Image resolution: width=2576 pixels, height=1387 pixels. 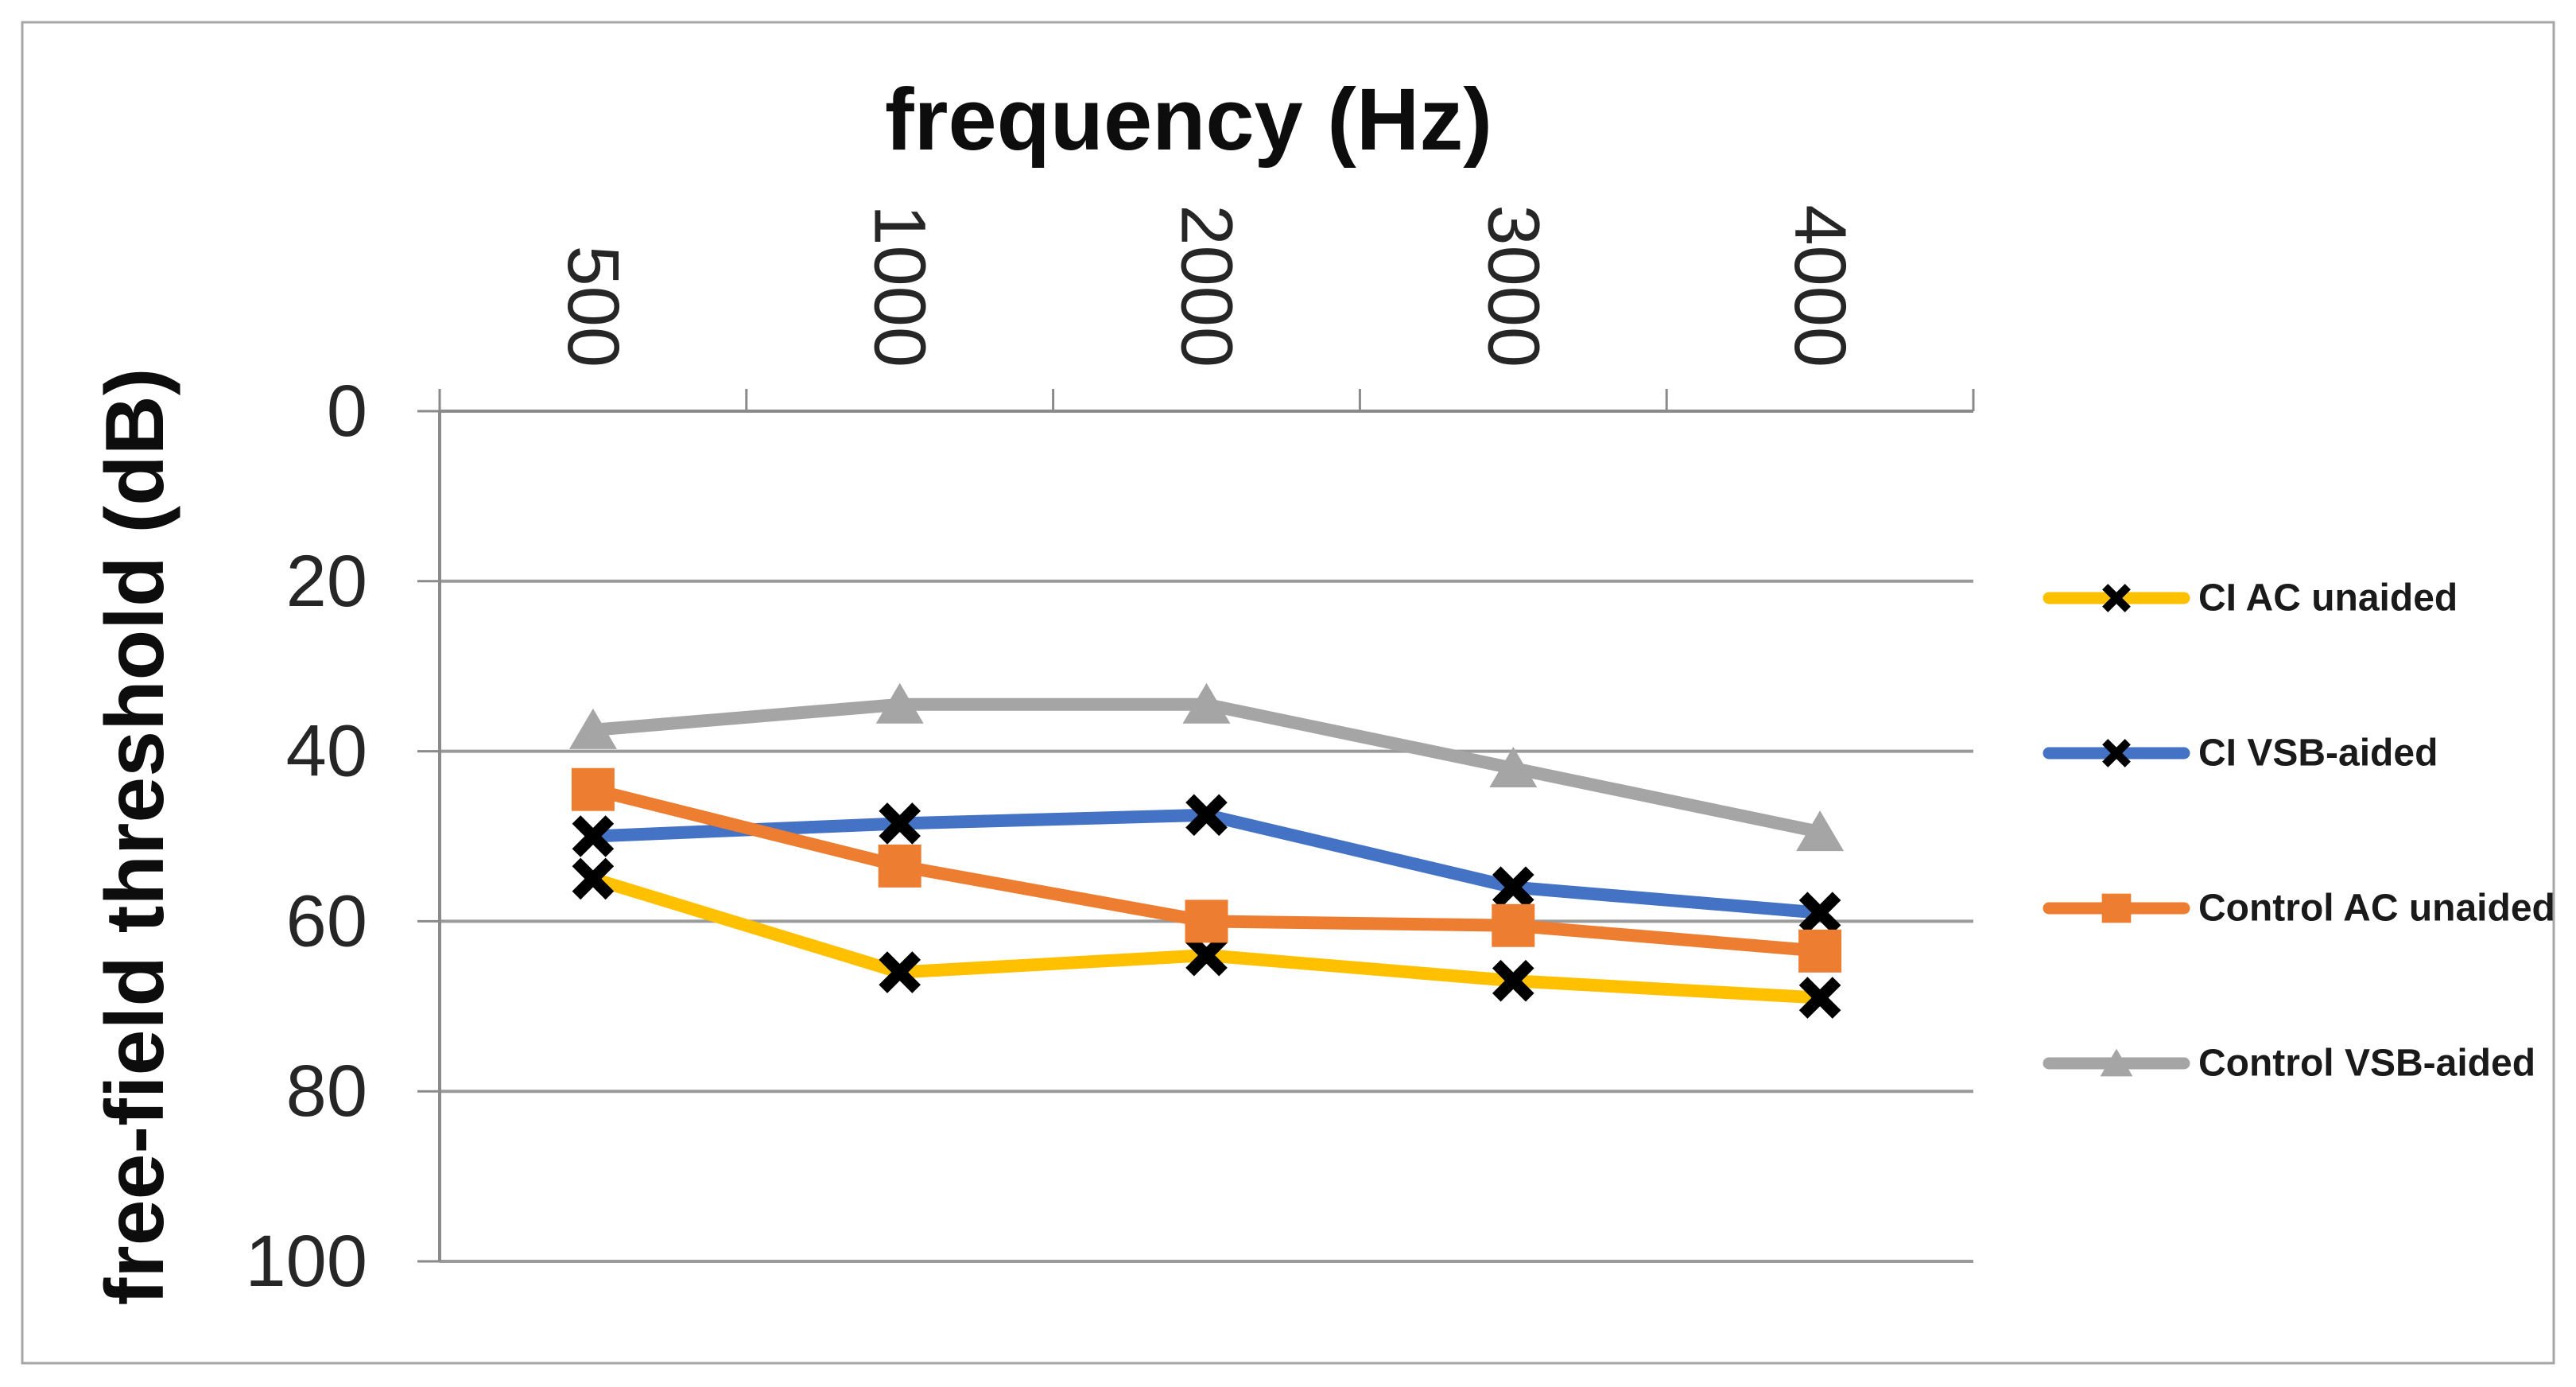 What do you see at coordinates (2116, 753) in the screenshot?
I see `legend-marker-ci-vsb-aided` at bounding box center [2116, 753].